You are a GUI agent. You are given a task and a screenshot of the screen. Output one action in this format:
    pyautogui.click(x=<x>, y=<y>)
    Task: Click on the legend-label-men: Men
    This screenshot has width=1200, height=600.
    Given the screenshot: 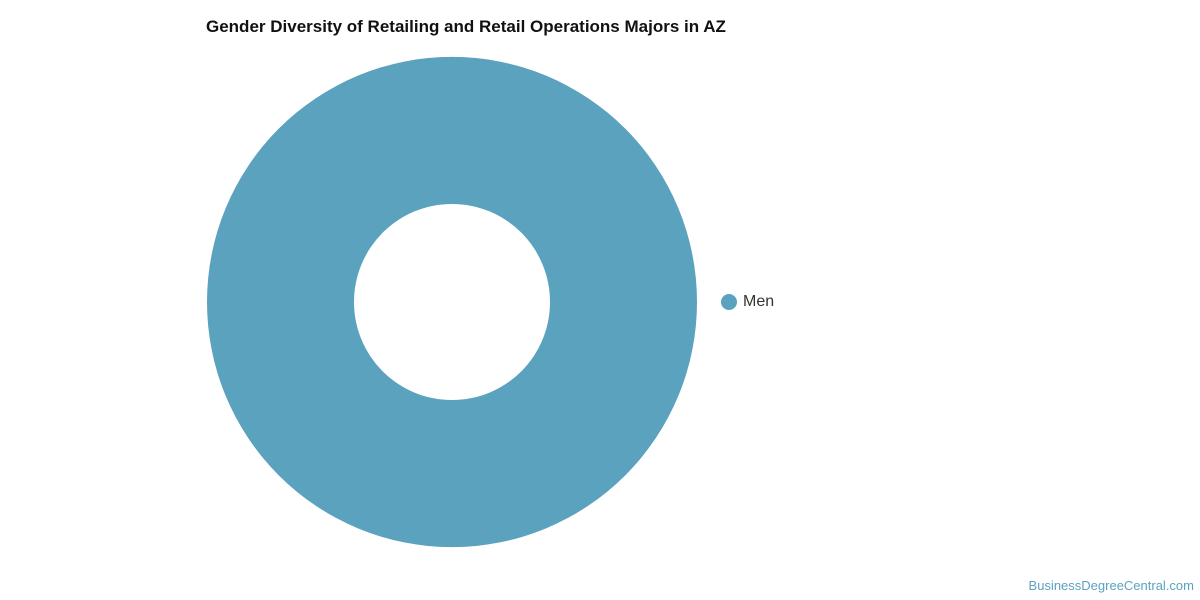 What is the action you would take?
    pyautogui.click(x=759, y=301)
    